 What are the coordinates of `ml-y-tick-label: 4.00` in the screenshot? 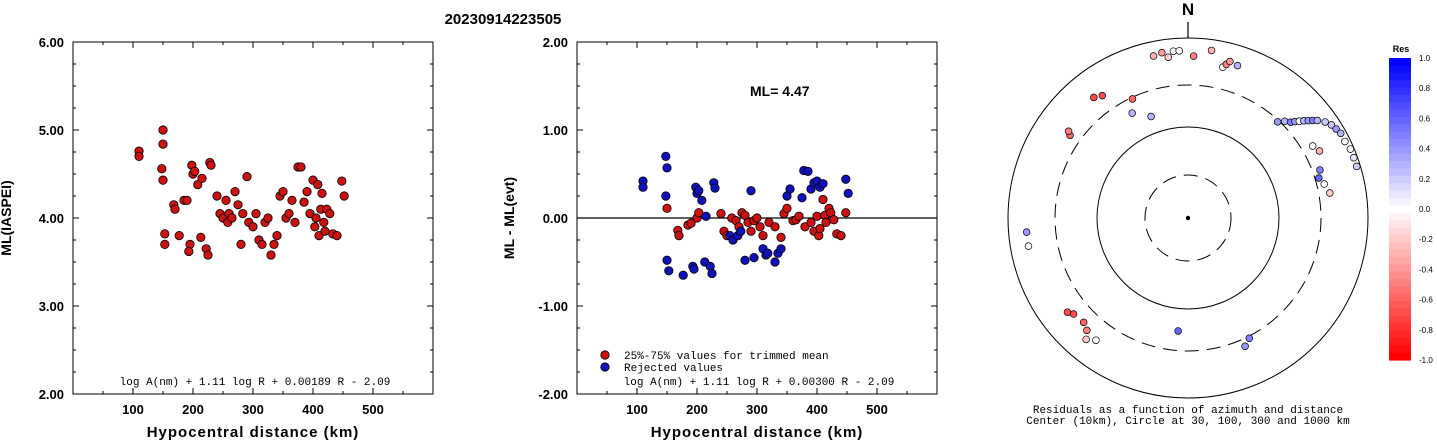 It's located at (51, 218).